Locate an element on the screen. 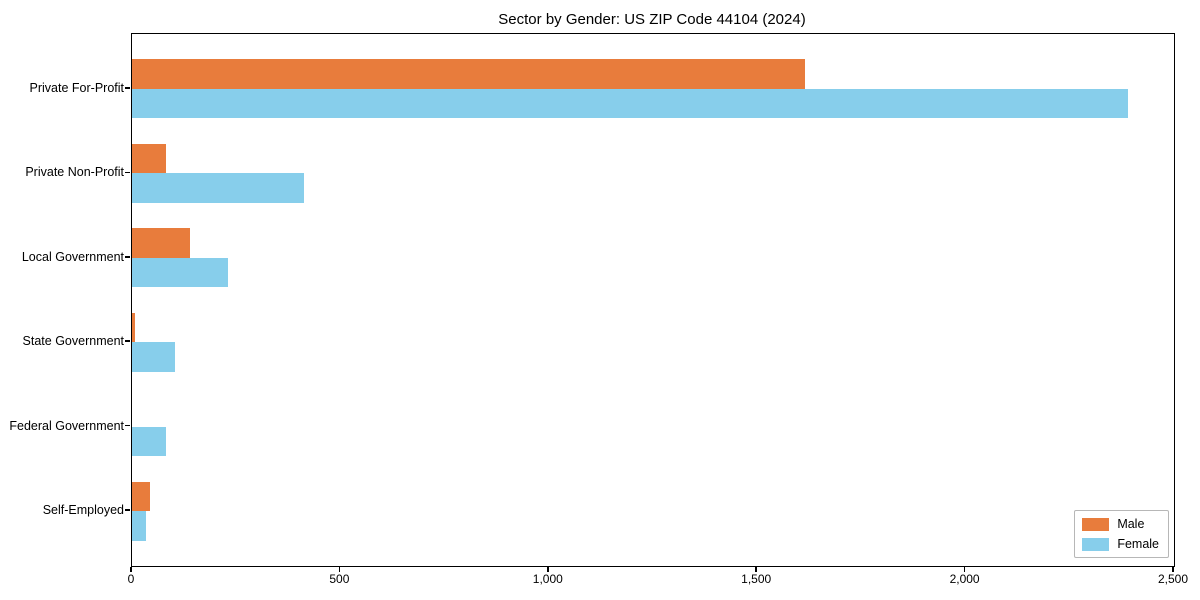 This screenshot has width=1200, height=600. legend-label-female: Female is located at coordinates (1138, 544).